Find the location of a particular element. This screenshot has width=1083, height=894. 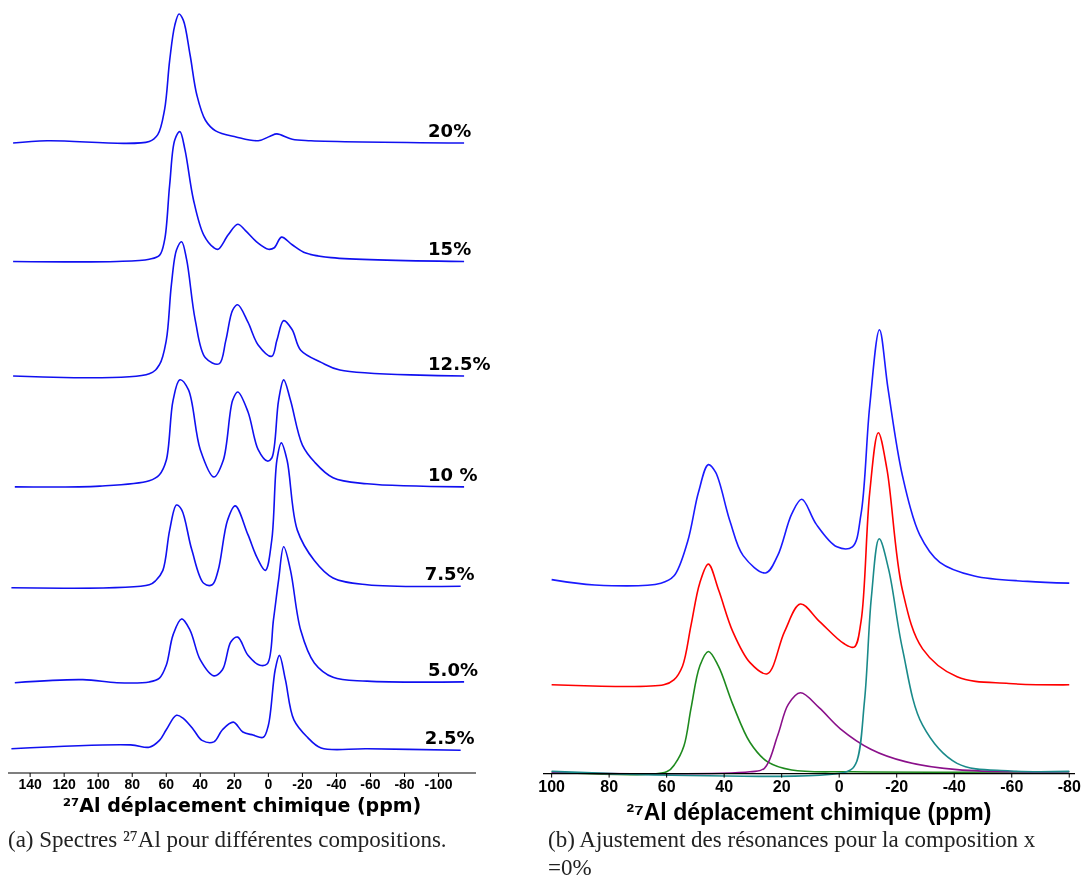

series-label: 12.5% is located at coordinates (459, 364).